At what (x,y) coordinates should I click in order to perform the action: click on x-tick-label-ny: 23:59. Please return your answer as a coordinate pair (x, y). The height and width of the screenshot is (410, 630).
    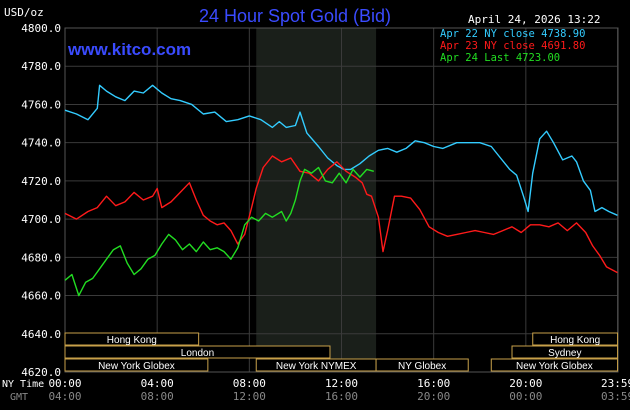
    Looking at the image, I should click on (615, 383).